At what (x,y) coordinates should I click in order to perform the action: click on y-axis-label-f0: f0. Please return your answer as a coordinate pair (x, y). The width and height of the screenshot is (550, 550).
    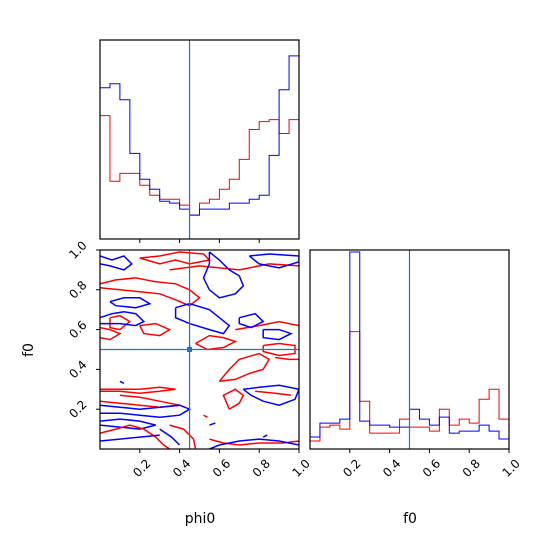
    Looking at the image, I should click on (29, 350).